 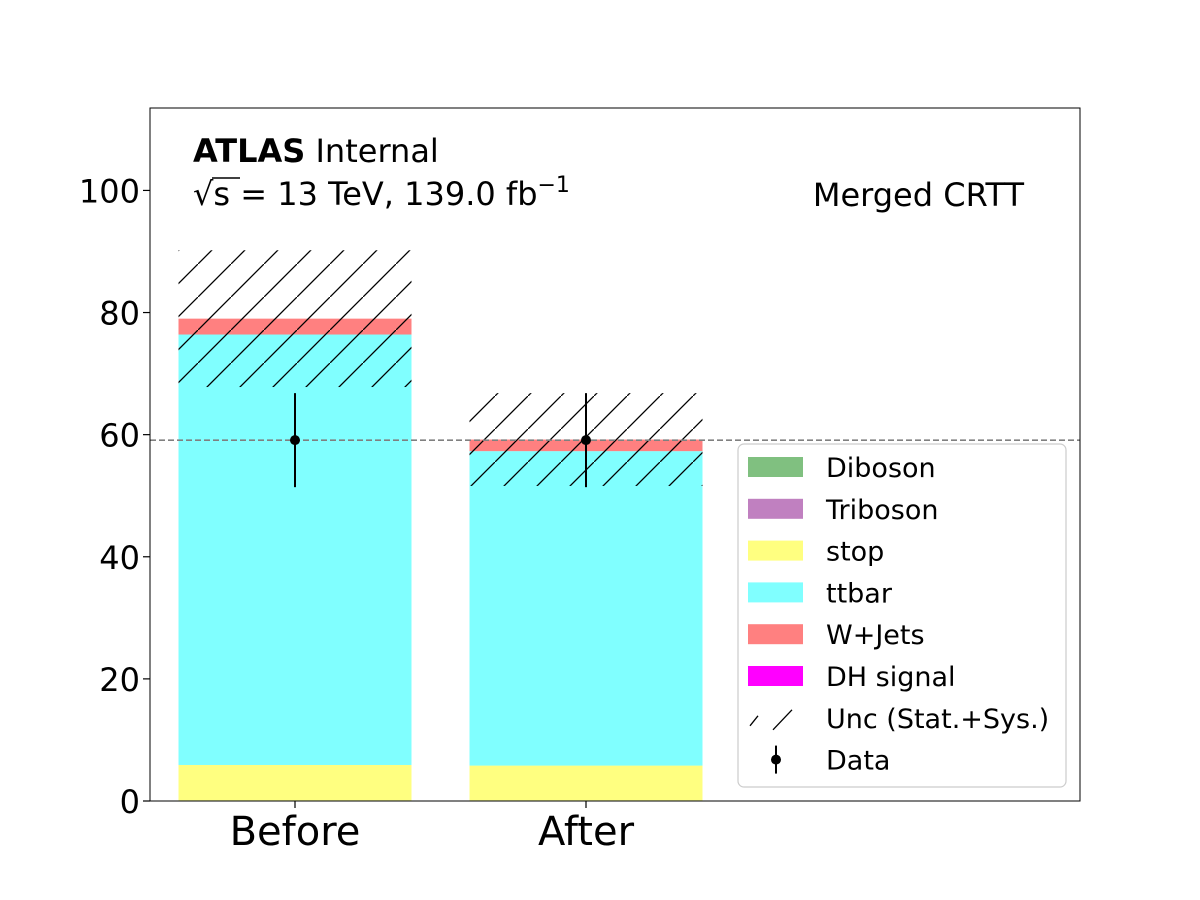 What do you see at coordinates (775, 676) in the screenshot?
I see `legend-swatch-dh-signal` at bounding box center [775, 676].